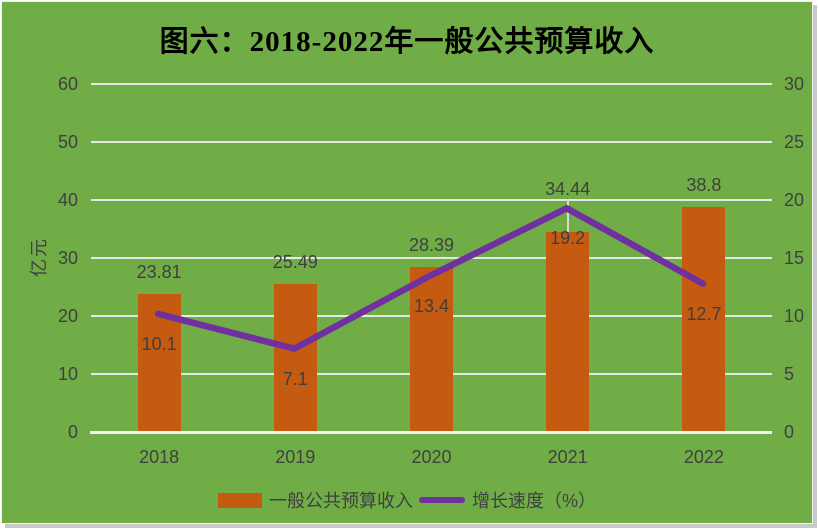 This screenshot has width=818, height=530. I want to click on line-value-label: 13.4, so click(431, 305).